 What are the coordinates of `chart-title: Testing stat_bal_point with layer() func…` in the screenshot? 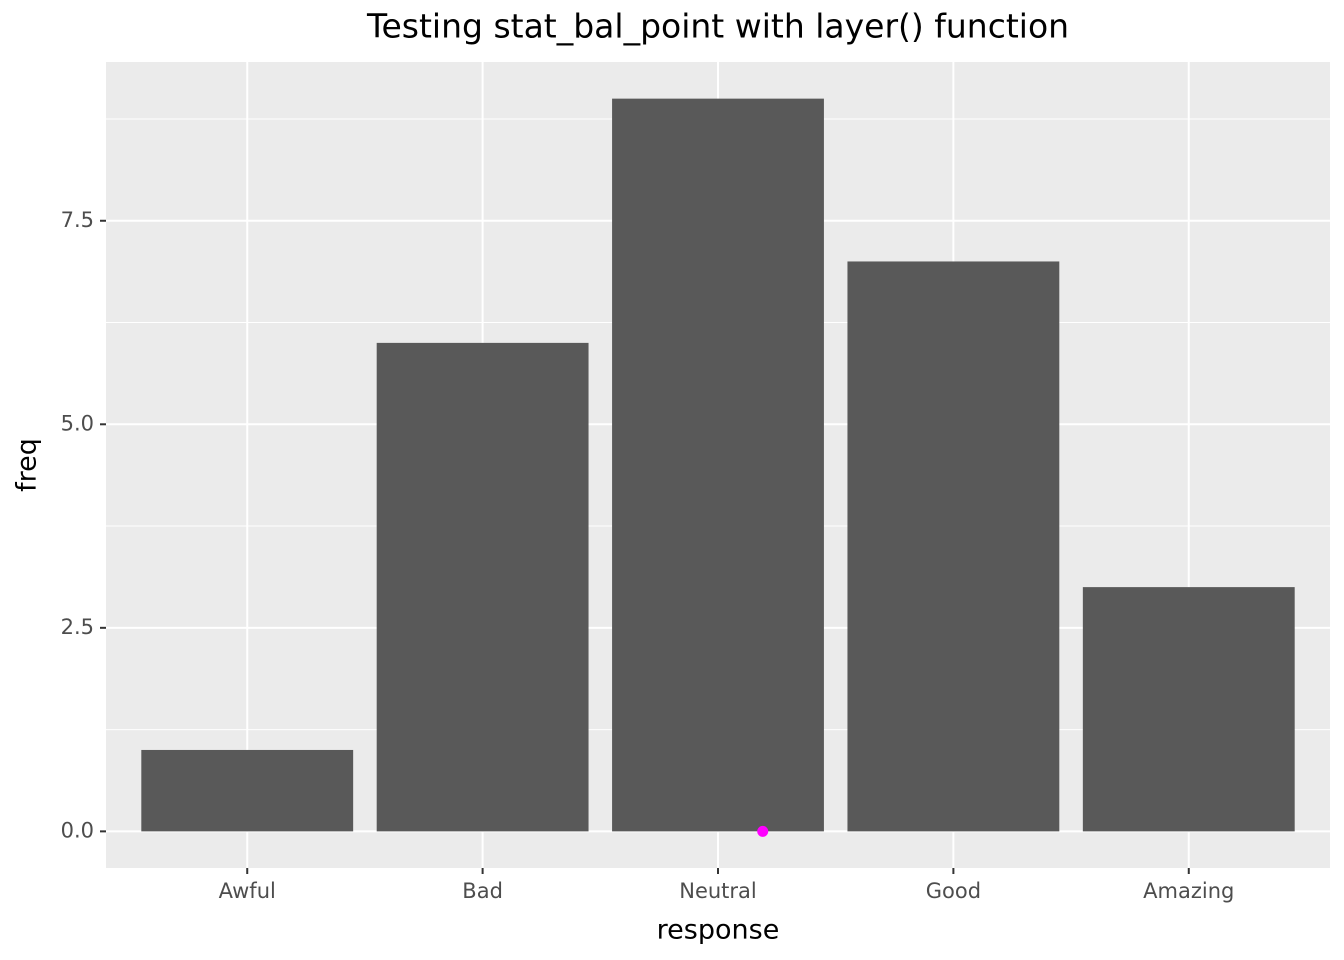 It's located at (717, 26).